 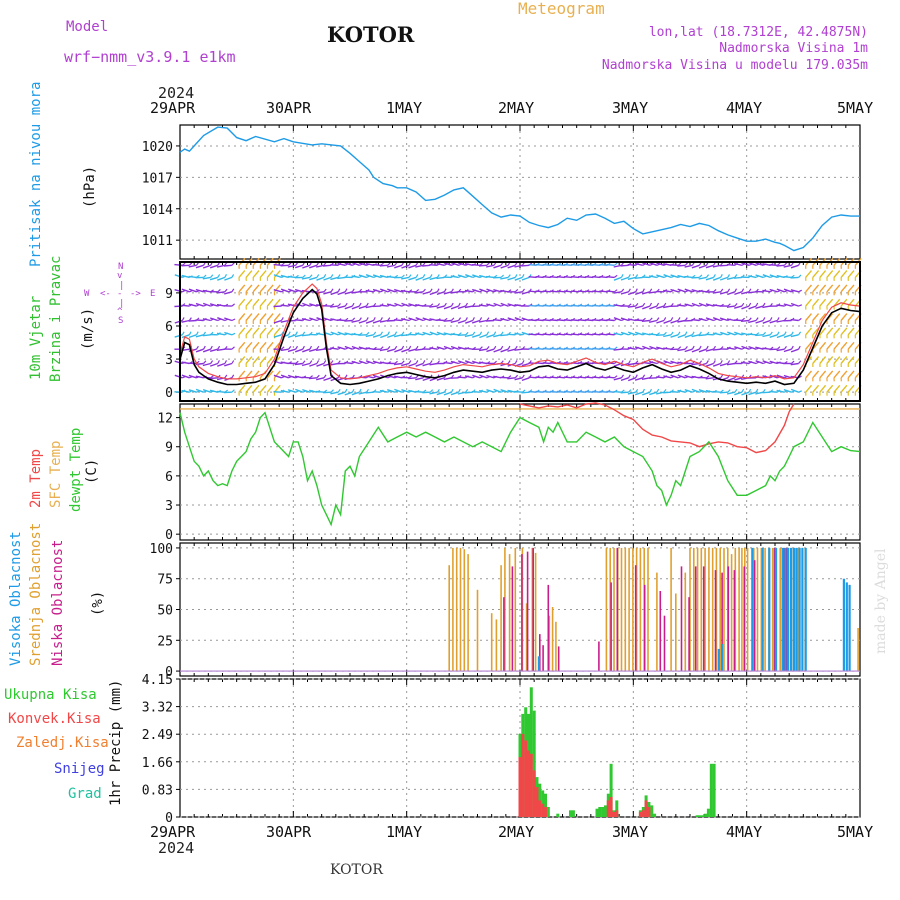 I want to click on precip-legend-frozen: Zaledj.Kisa, so click(x=62, y=743).